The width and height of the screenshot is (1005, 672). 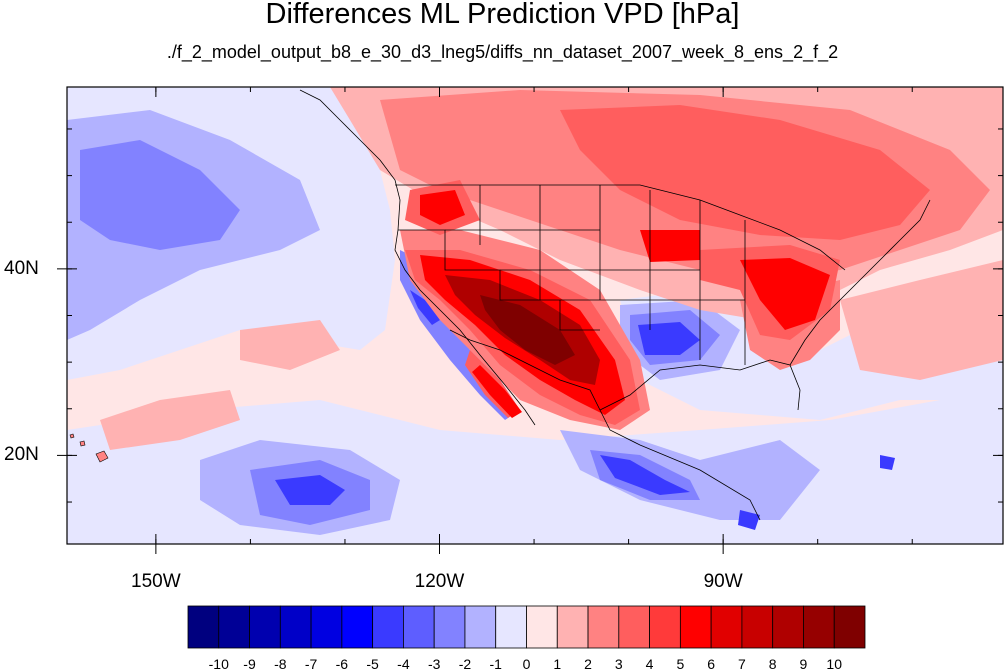 What do you see at coordinates (156, 581) in the screenshot?
I see `x-tick-label: 150W` at bounding box center [156, 581].